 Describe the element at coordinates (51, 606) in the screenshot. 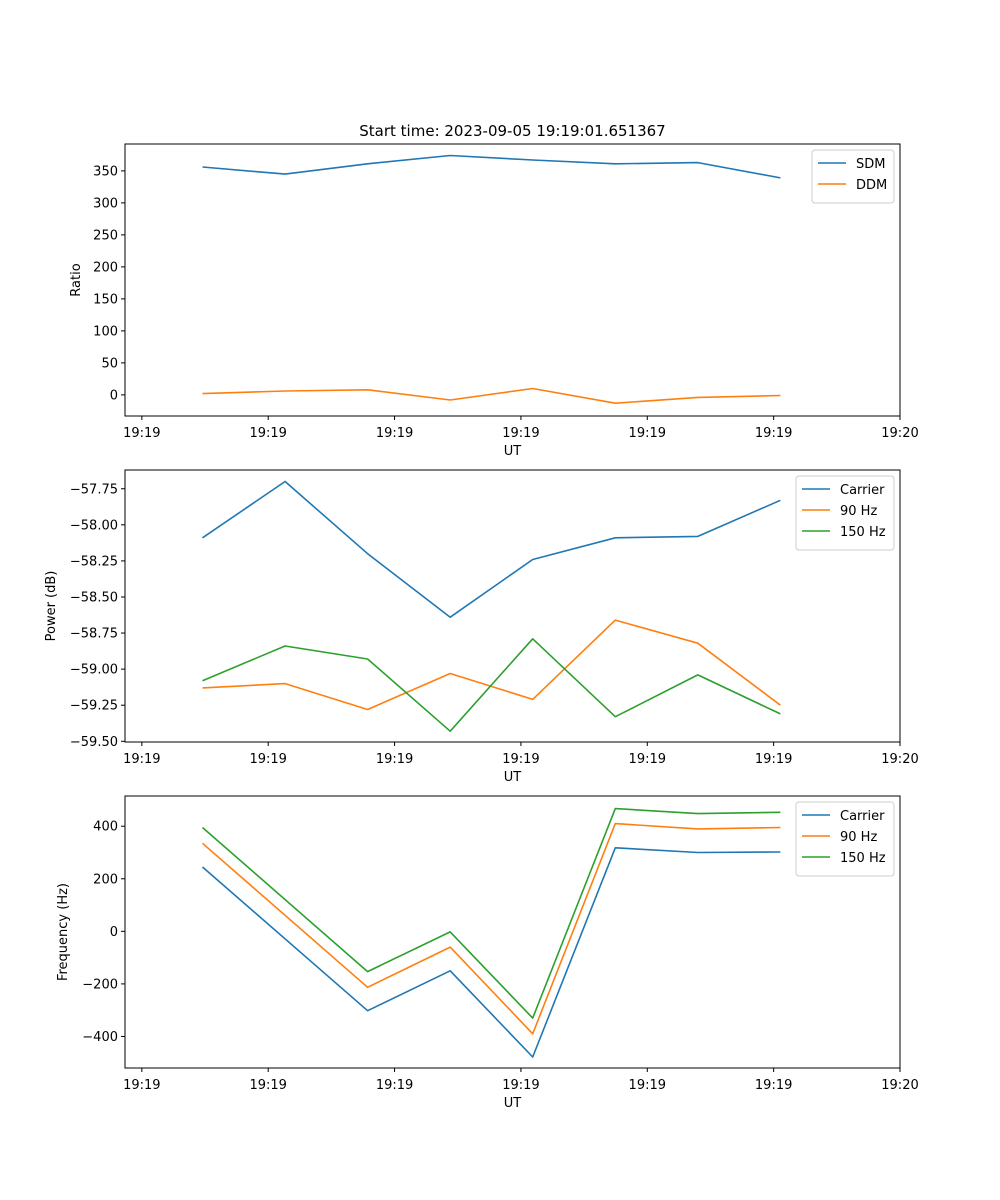

I see `y-axis-label: Power (dB)` at that location.